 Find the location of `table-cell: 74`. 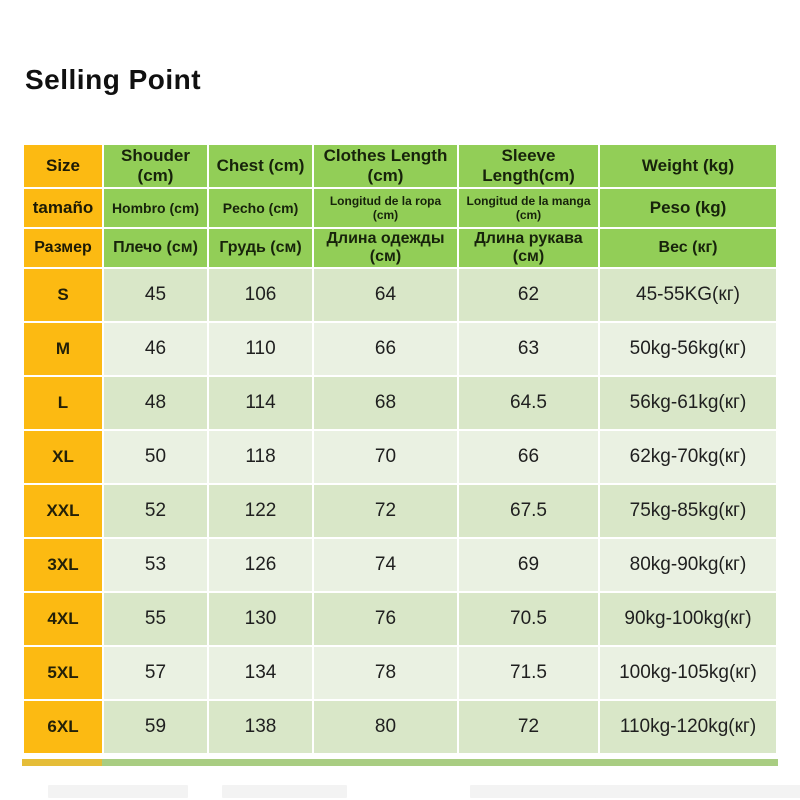

table-cell: 74 is located at coordinates (385, 565).